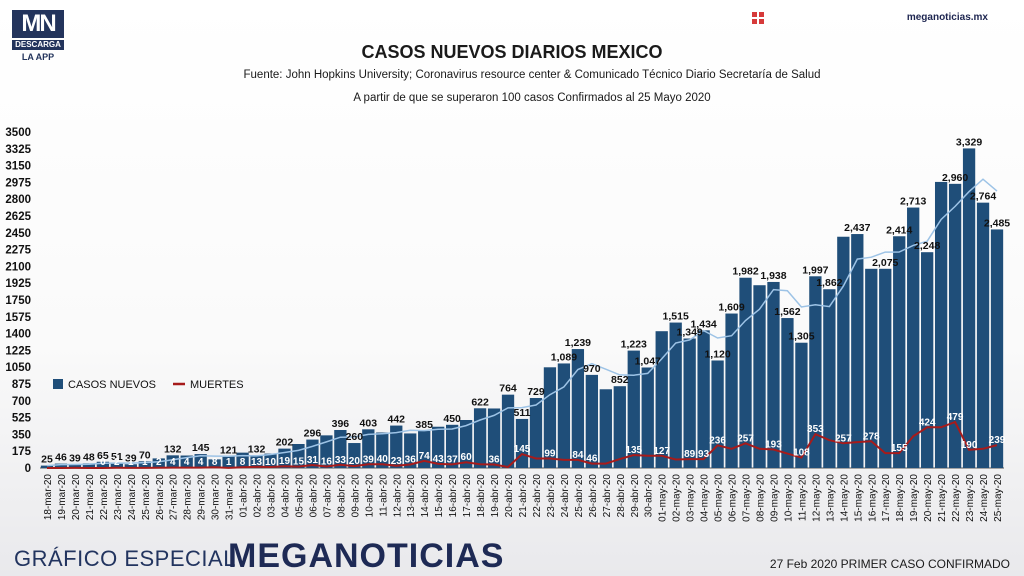 This screenshot has width=1024, height=576. What do you see at coordinates (341, 460) in the screenshot?
I see `data-label-muertes: 33` at bounding box center [341, 460].